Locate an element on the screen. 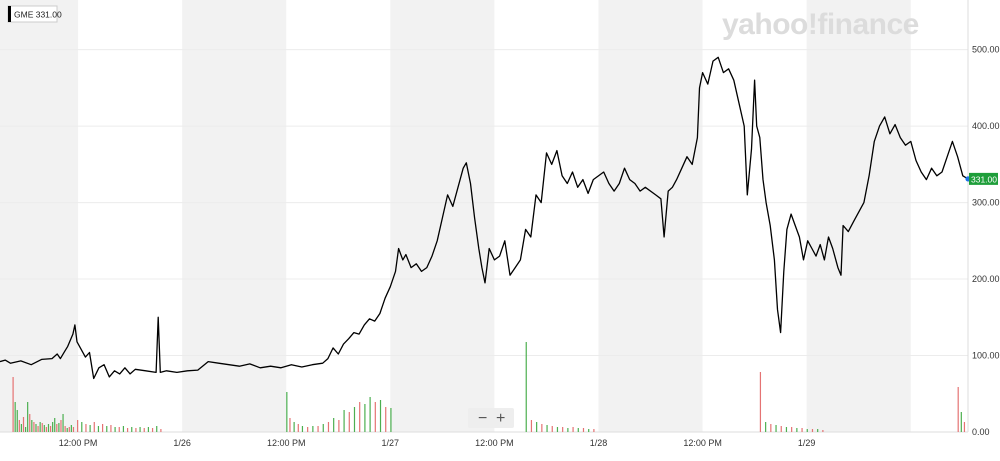 The width and height of the screenshot is (1000, 461). y-tick-label: 300.00 is located at coordinates (986, 203).